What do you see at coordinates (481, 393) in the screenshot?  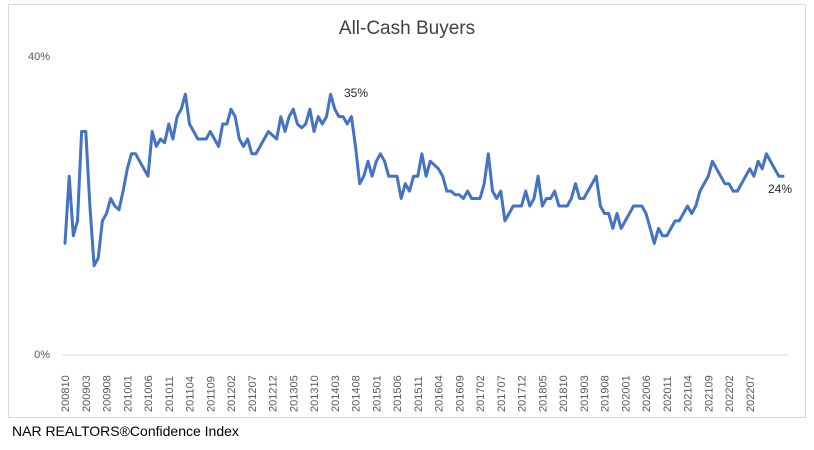 I see `x-tick-label: 201702` at bounding box center [481, 393].